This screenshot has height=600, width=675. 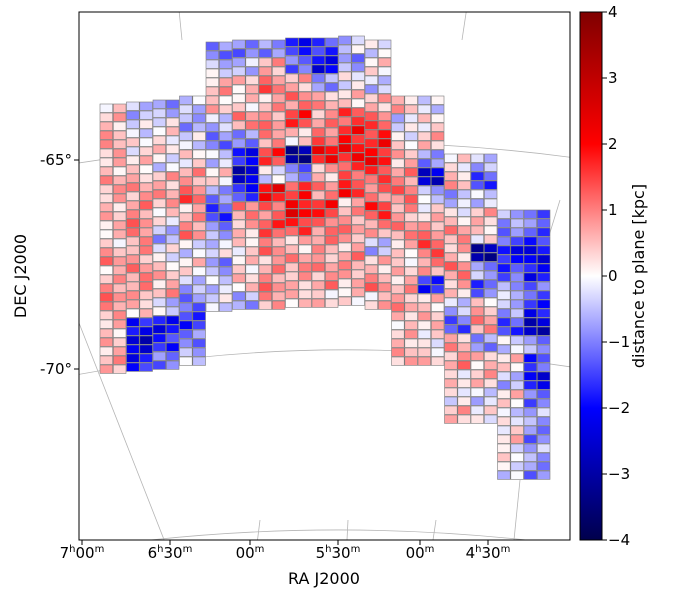 What do you see at coordinates (619, 408) in the screenshot?
I see `colorbar-tick-label: −2` at bounding box center [619, 408].